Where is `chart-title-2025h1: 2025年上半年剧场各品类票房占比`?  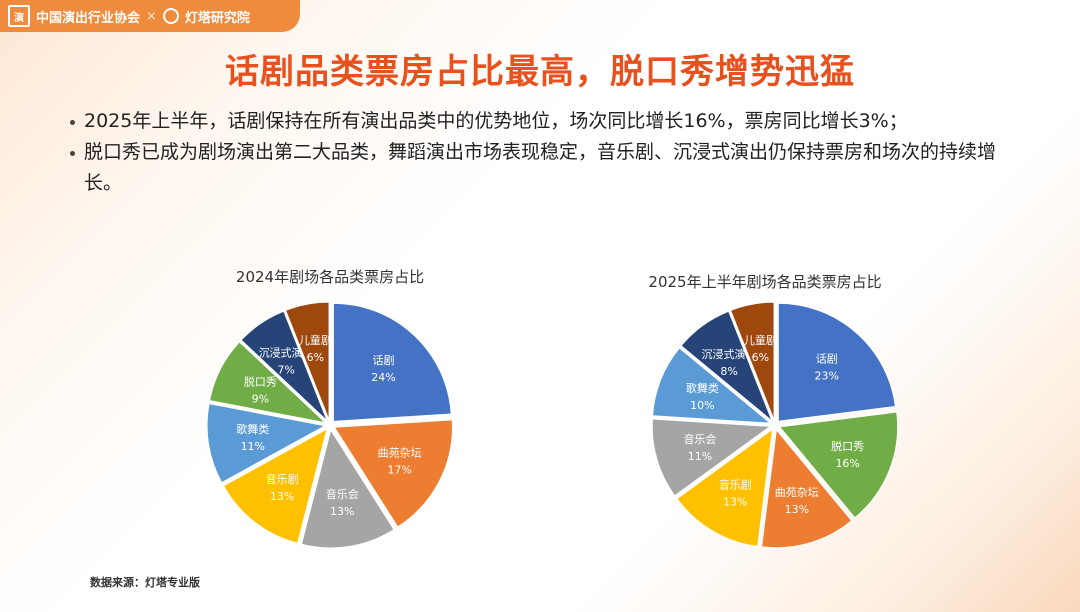 chart-title-2025h1: 2025年上半年剧场各品类票房占比 is located at coordinates (765, 282).